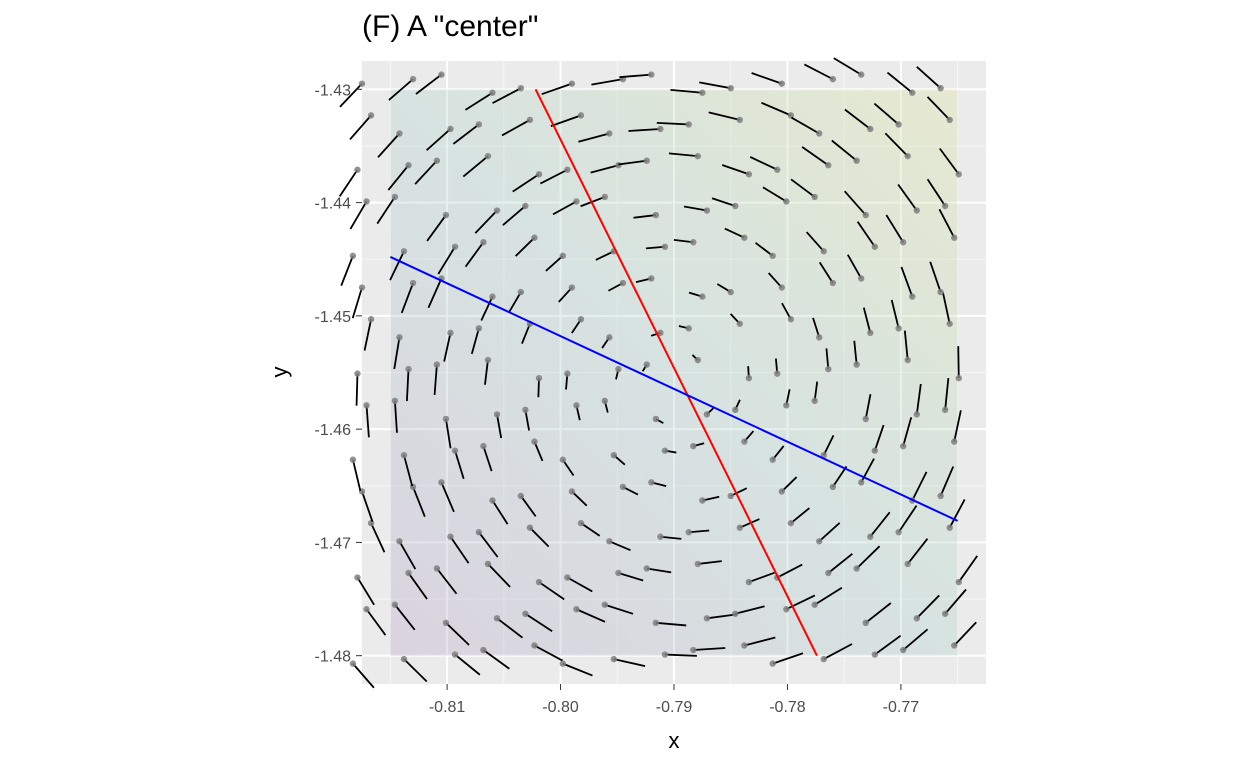 This screenshot has height=768, width=1248. Describe the element at coordinates (674, 707) in the screenshot. I see `x-tick-label: -0.79` at that location.